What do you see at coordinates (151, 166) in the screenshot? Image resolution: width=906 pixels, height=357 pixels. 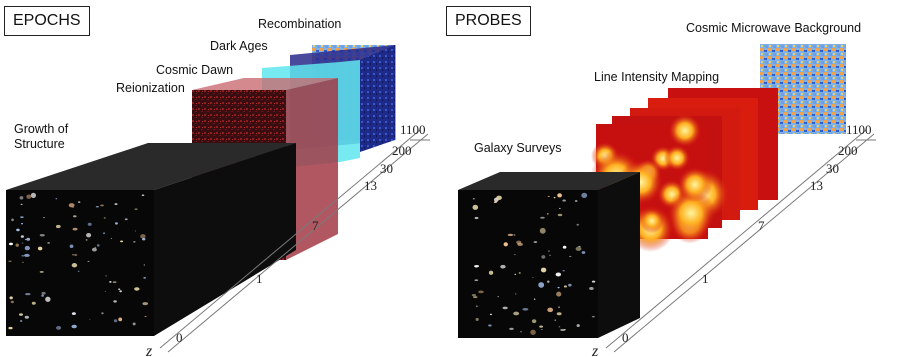 I see `growth-box-top-face` at bounding box center [151, 166].